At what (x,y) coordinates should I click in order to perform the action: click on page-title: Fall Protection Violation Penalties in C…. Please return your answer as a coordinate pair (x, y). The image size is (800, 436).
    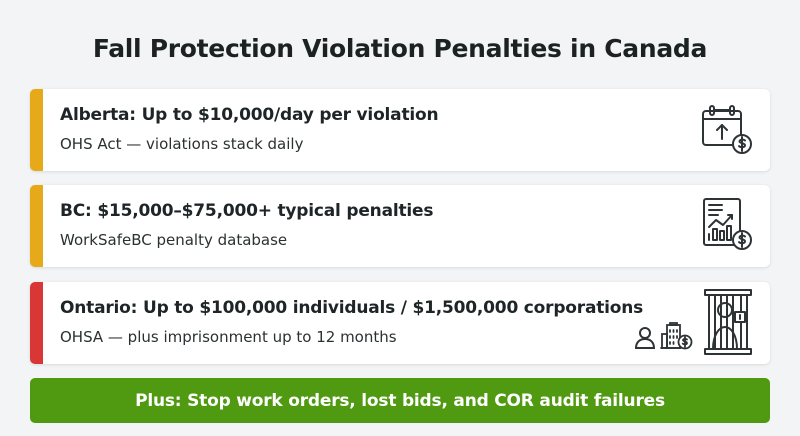
    Looking at the image, I should click on (400, 48).